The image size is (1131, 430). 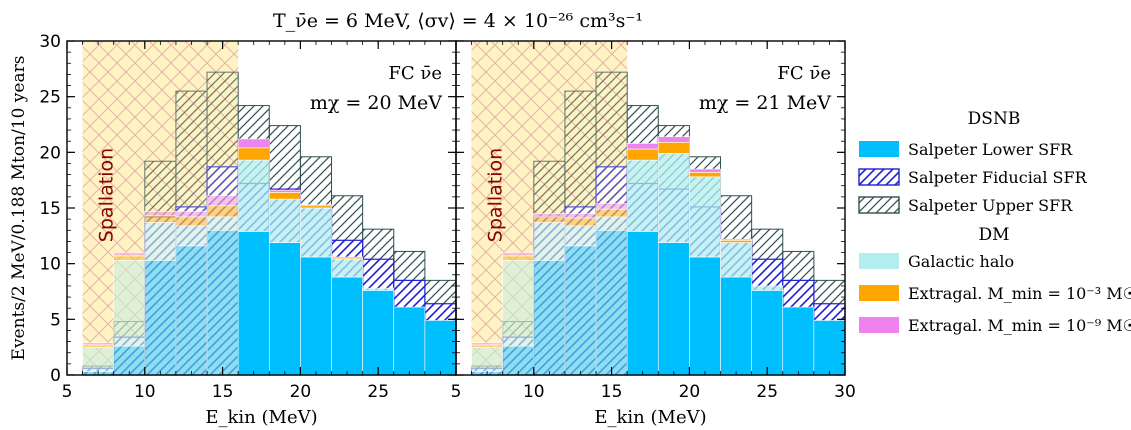 I want to click on legend-swatch-galactic_halo, so click(x=879, y=261).